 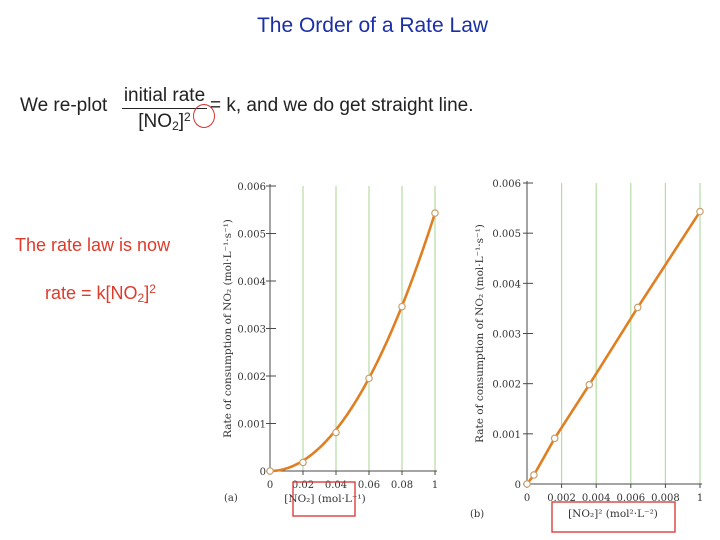 I want to click on x-axis-title: [NO₂] (mol·L⁻¹), so click(x=324, y=499).